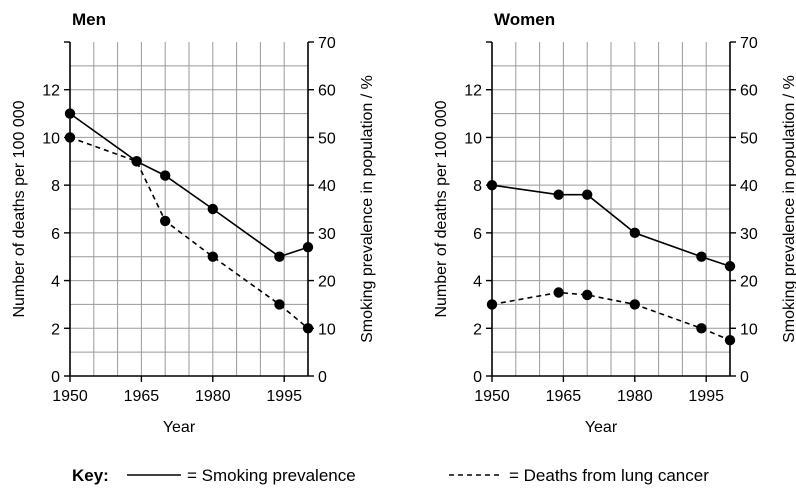  Describe the element at coordinates (189, 232) in the screenshot. I see `series-line-deaths` at that location.